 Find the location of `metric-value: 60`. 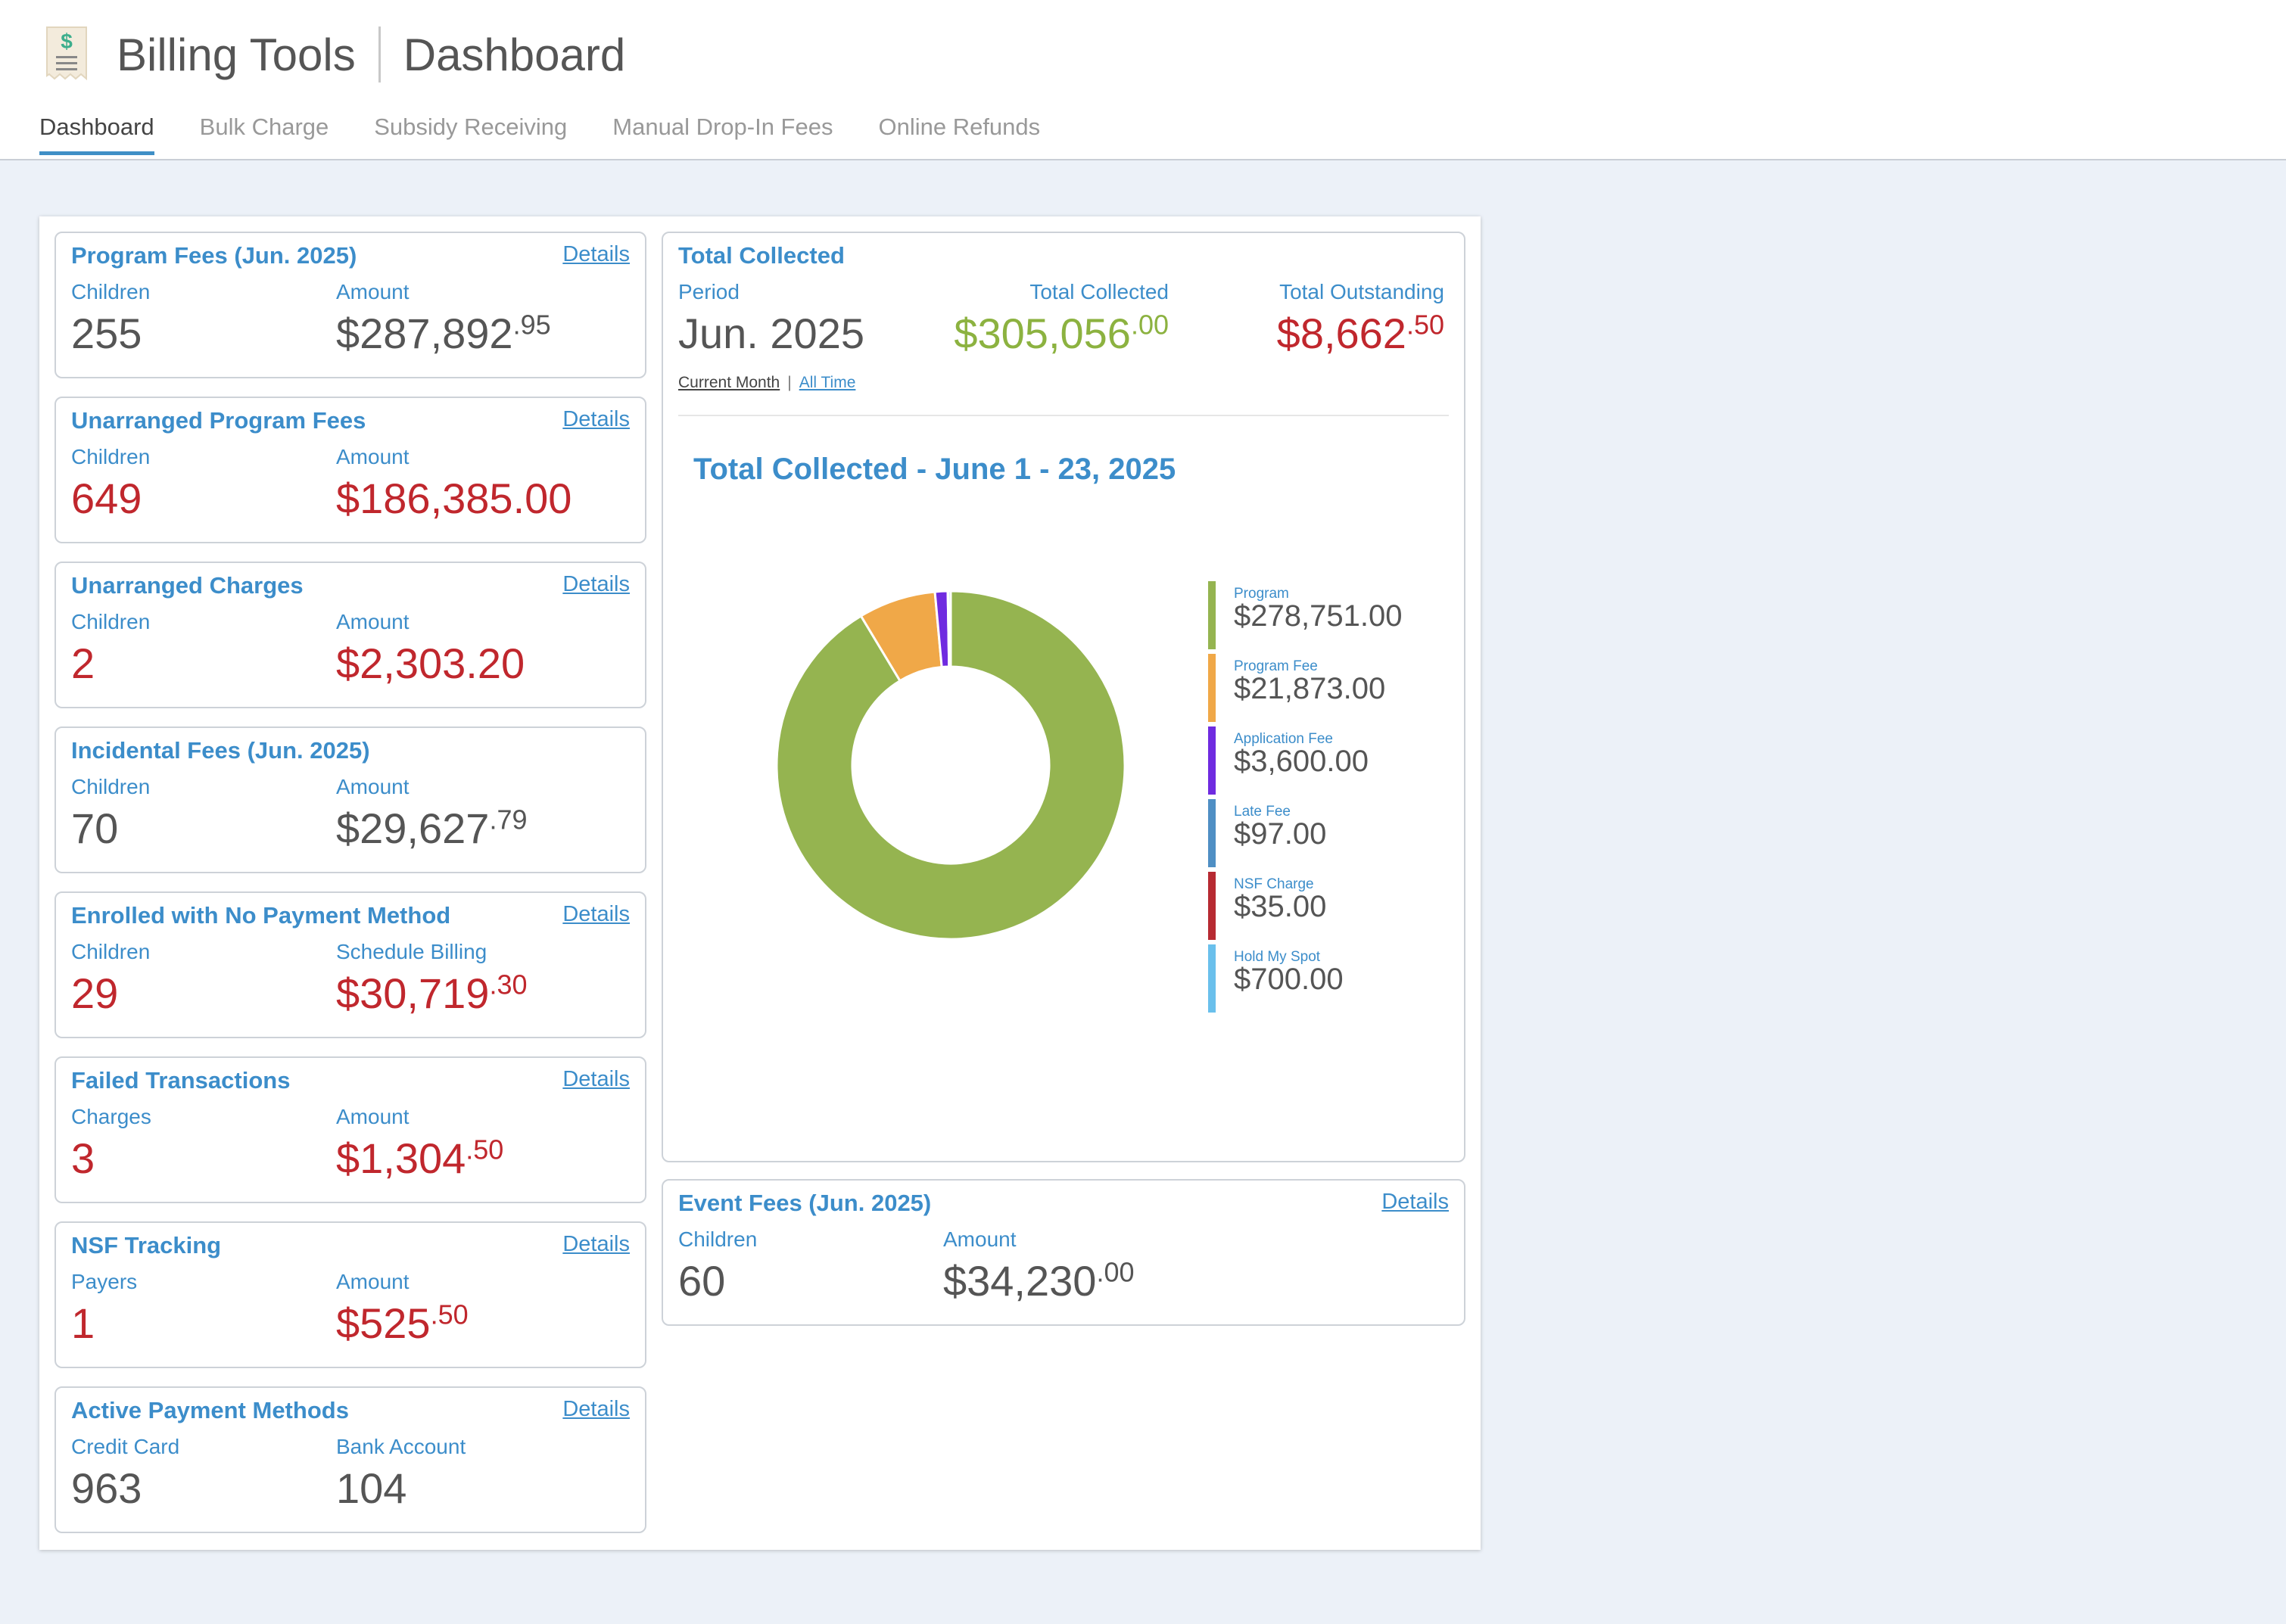

metric-value: 60 is located at coordinates (702, 1281).